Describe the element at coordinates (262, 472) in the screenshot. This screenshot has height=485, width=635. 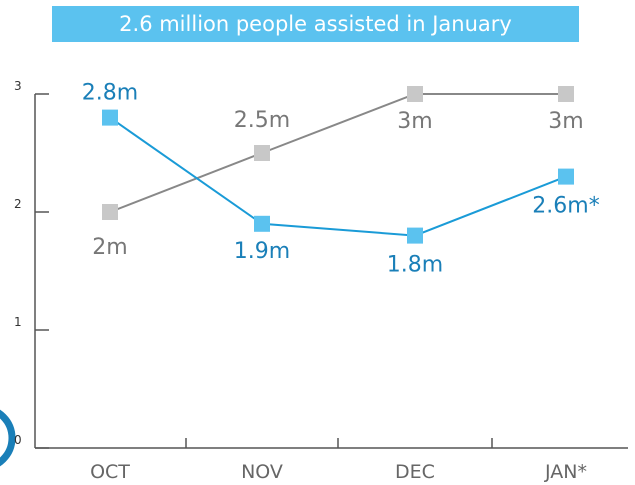
I see `x-category-label: NOV` at that location.